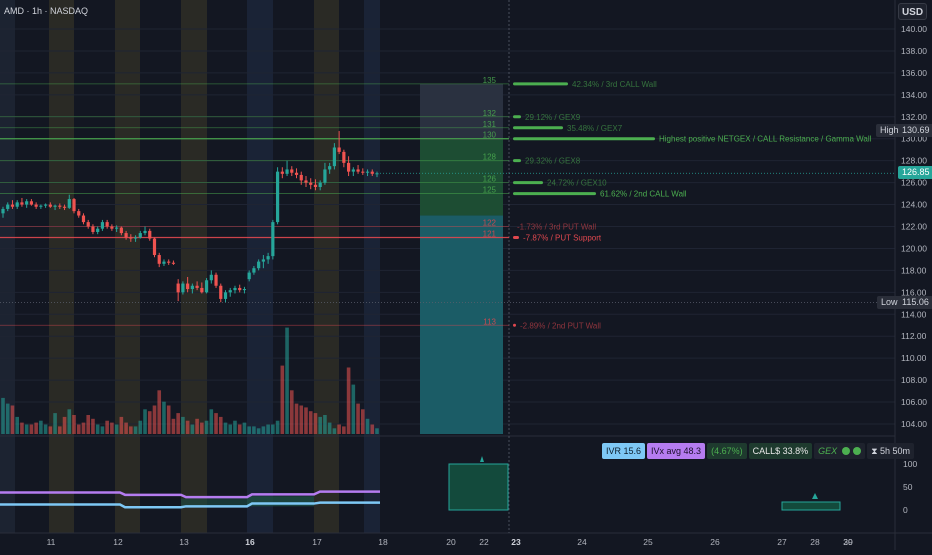  I want to click on level-number: 132, so click(490, 113).